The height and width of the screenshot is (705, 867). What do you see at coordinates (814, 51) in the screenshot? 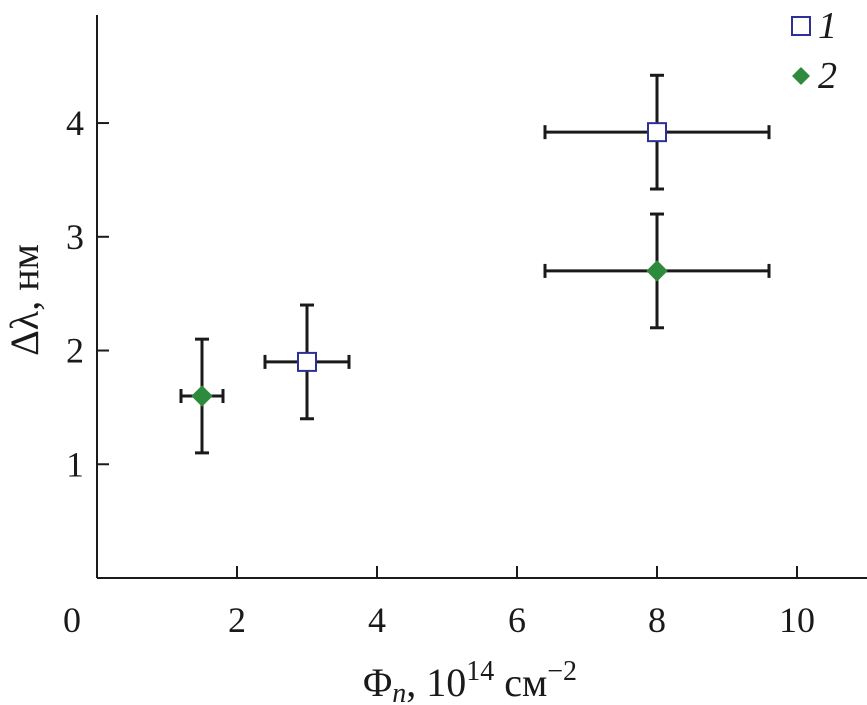
I see `legend: 12` at bounding box center [814, 51].